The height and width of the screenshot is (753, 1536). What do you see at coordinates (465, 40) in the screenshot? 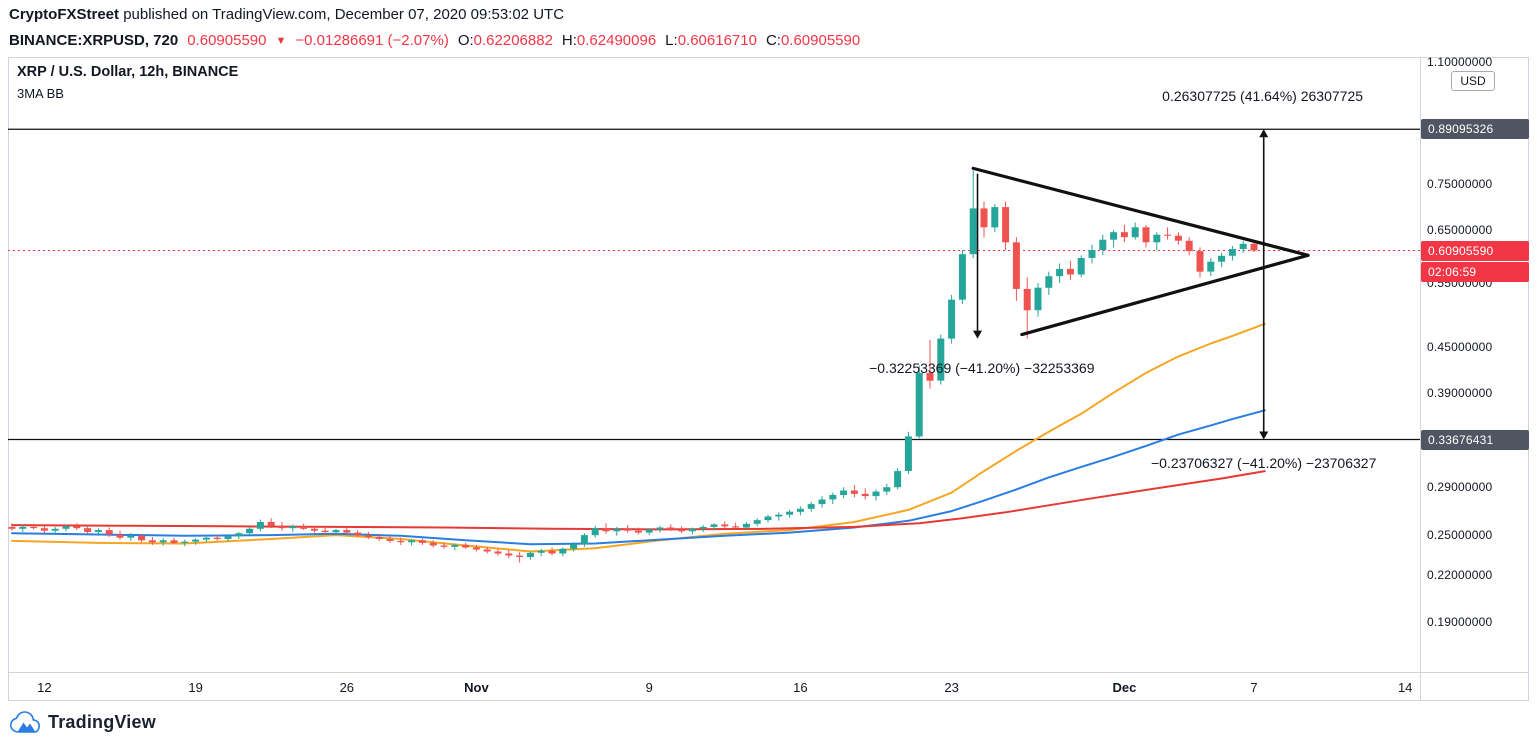
I see `open-label: O:` at bounding box center [465, 40].